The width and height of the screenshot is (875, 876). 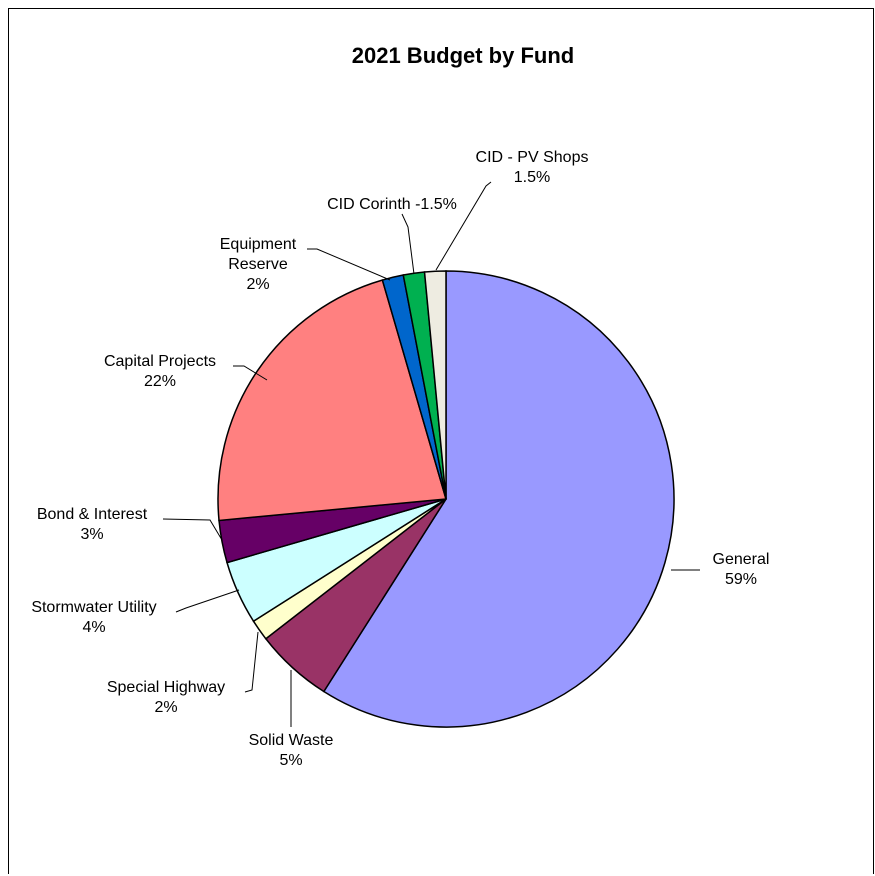 I want to click on leader-line-special-highway, so click(x=251, y=662).